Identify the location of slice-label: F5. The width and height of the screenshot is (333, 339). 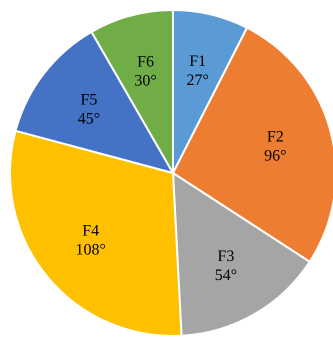
(89, 100).